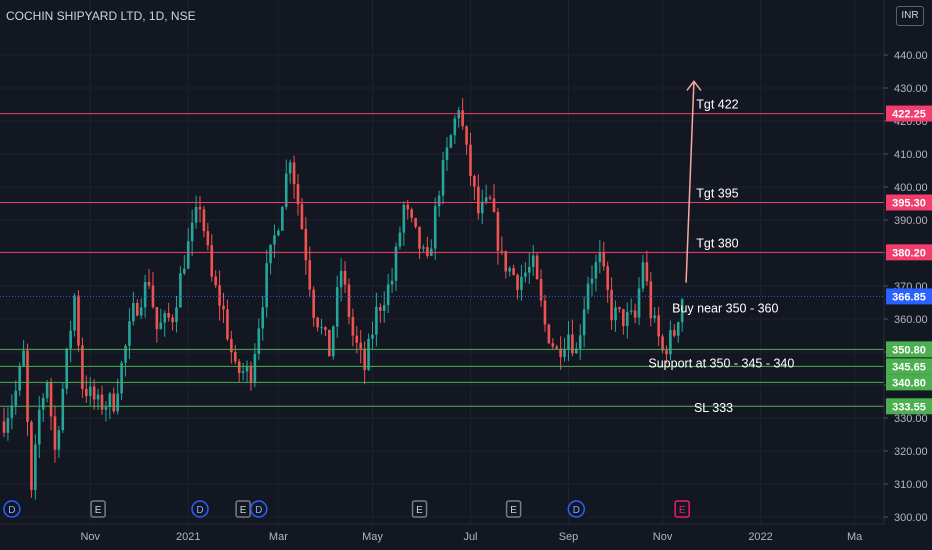 Image resolution: width=932 pixels, height=550 pixels. Describe the element at coordinates (717, 243) in the screenshot. I see `annotation-label: Tgt 380` at that location.